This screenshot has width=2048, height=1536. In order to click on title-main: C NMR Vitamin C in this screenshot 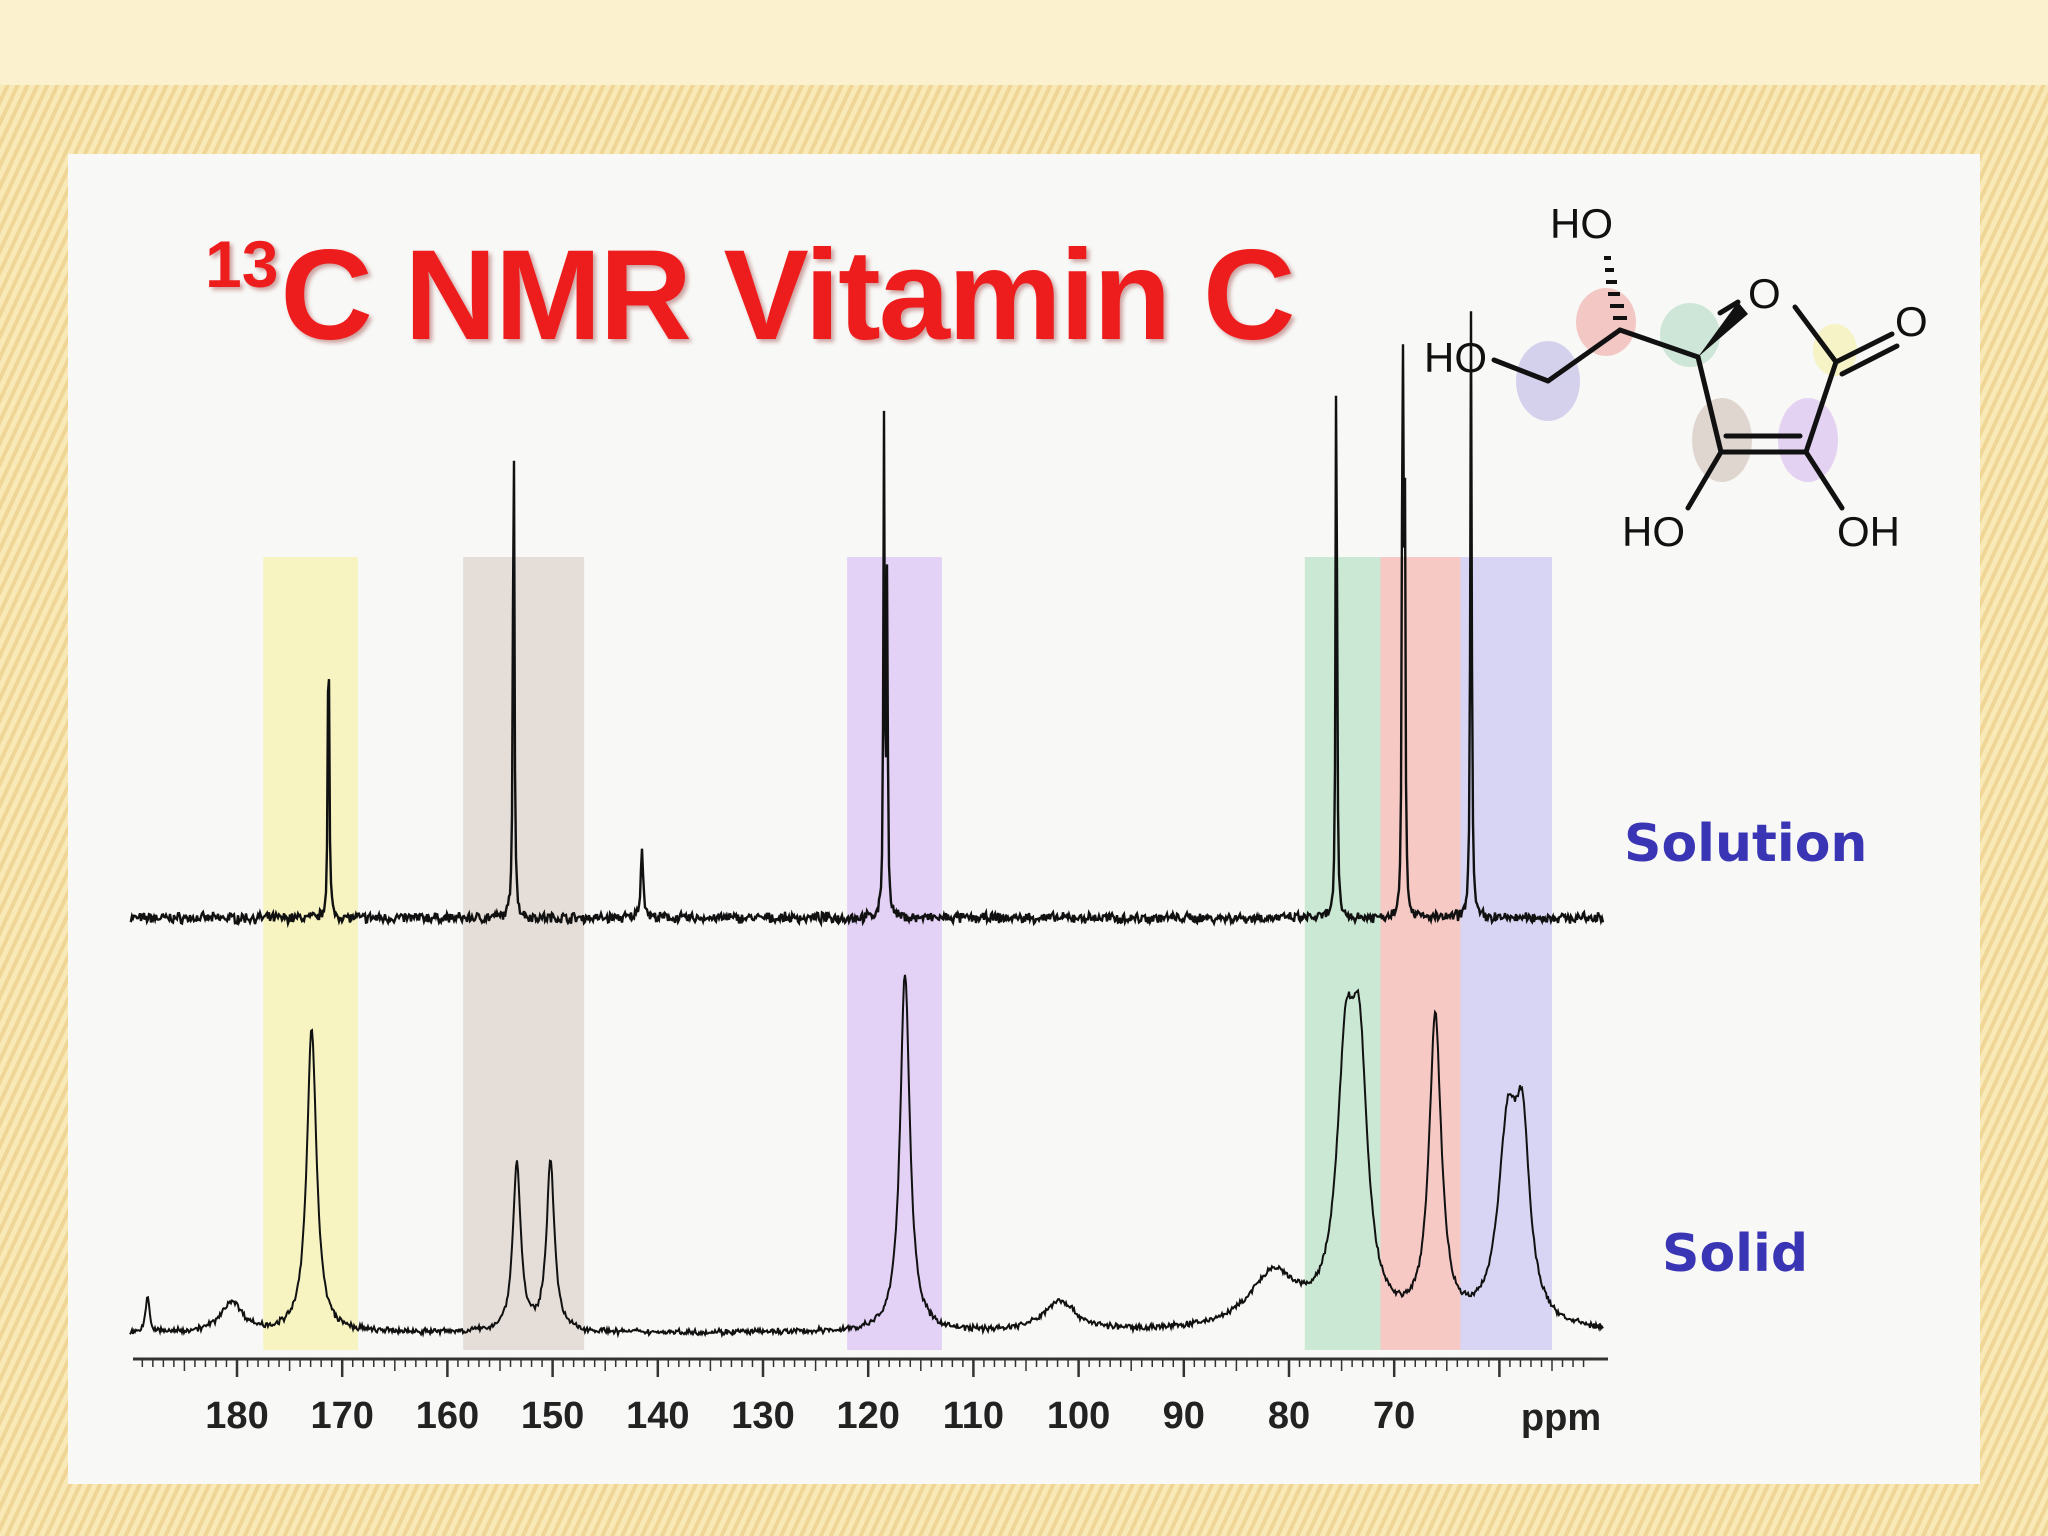, I will do `click(787, 295)`.